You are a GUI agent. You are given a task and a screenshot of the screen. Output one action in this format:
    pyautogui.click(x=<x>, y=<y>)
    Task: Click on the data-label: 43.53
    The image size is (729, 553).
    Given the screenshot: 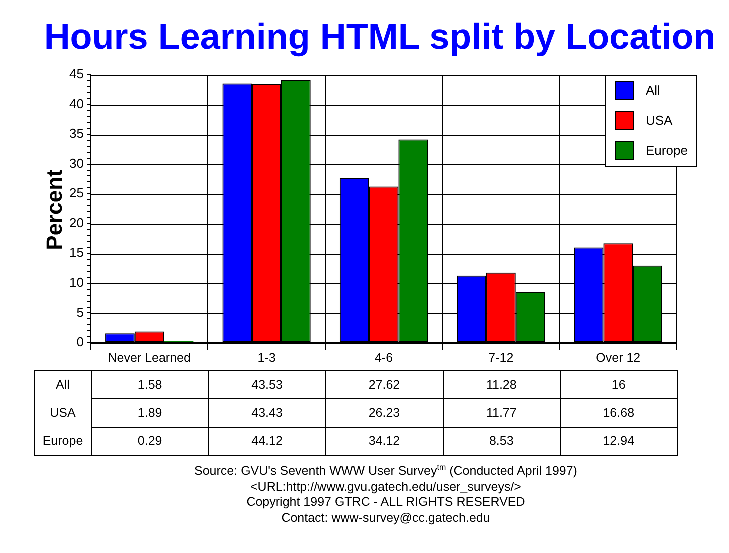 What is the action you would take?
    pyautogui.click(x=267, y=384)
    